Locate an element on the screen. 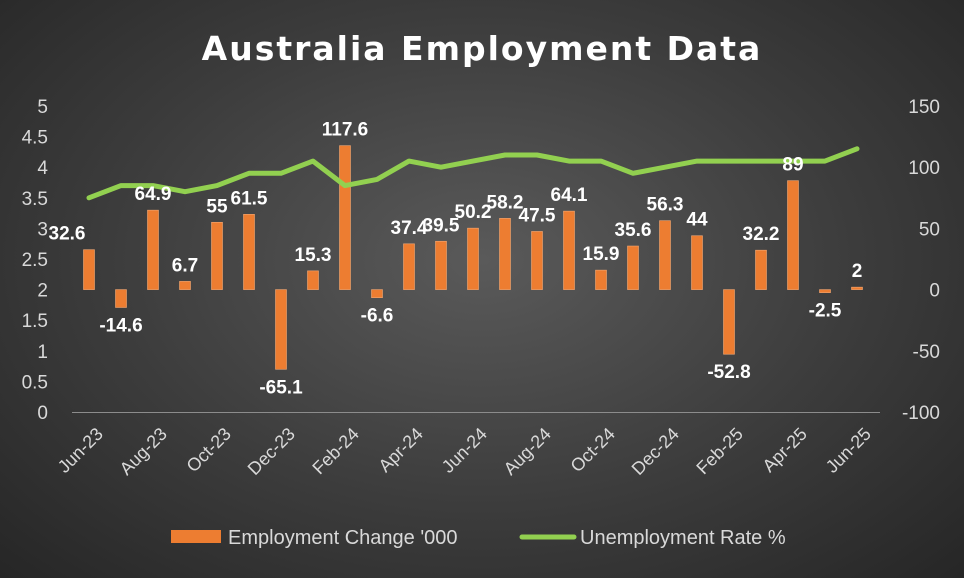 The image size is (964, 578). x-axis-tick-label: Dec-23 is located at coordinates (271, 451).